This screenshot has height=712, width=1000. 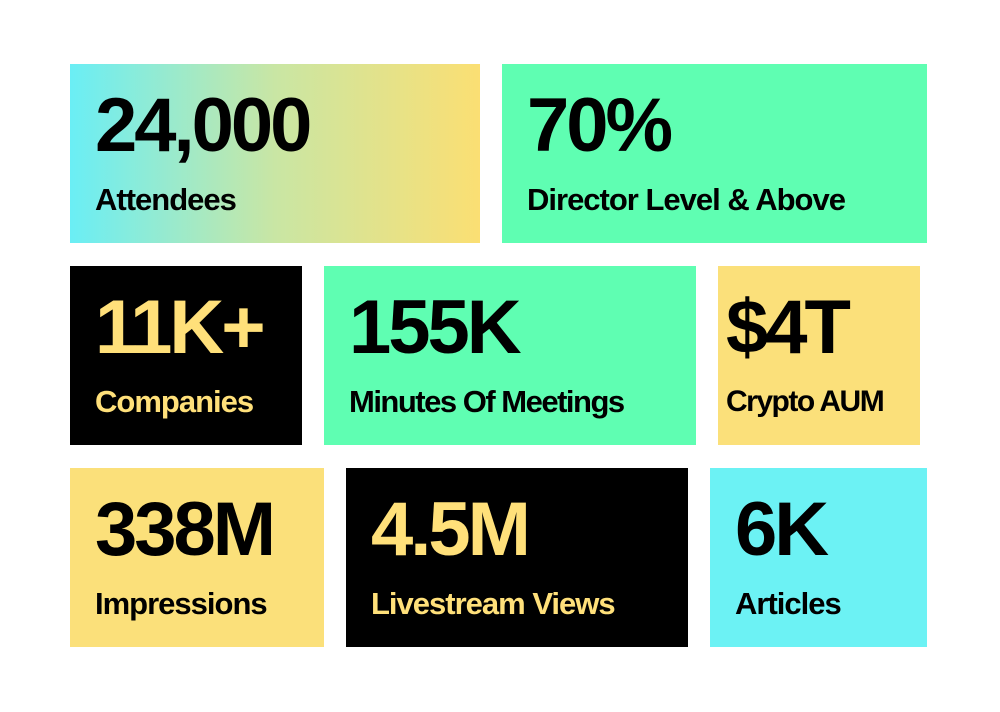 I want to click on stat-value: 70%, so click(x=600, y=125).